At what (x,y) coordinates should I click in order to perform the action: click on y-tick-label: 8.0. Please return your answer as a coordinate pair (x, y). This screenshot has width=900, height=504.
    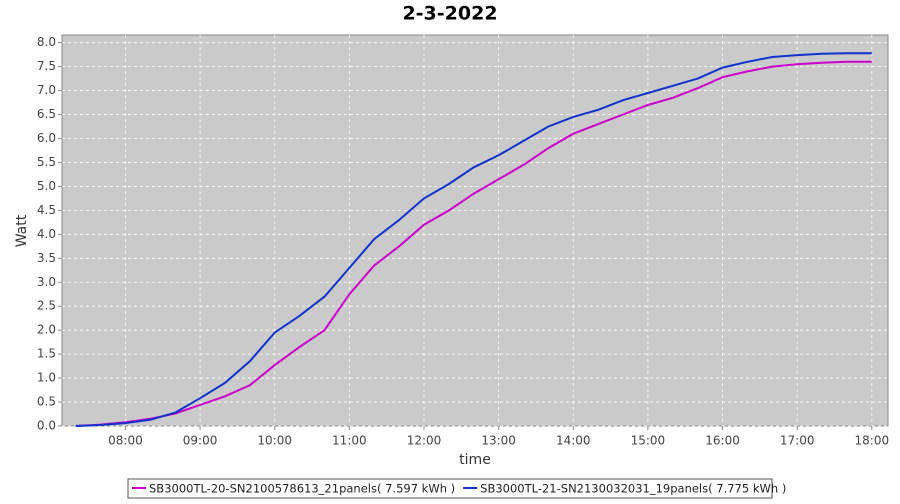
    Looking at the image, I should click on (46, 42).